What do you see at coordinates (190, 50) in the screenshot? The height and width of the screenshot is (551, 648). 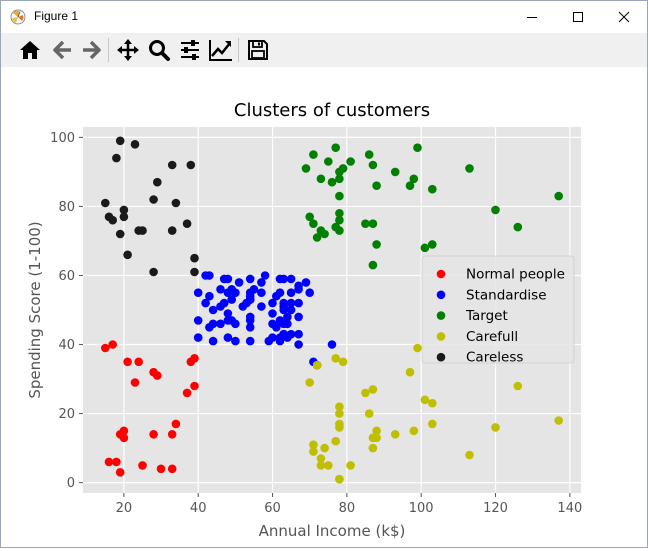 I see `configure-subplots-button` at bounding box center [190, 50].